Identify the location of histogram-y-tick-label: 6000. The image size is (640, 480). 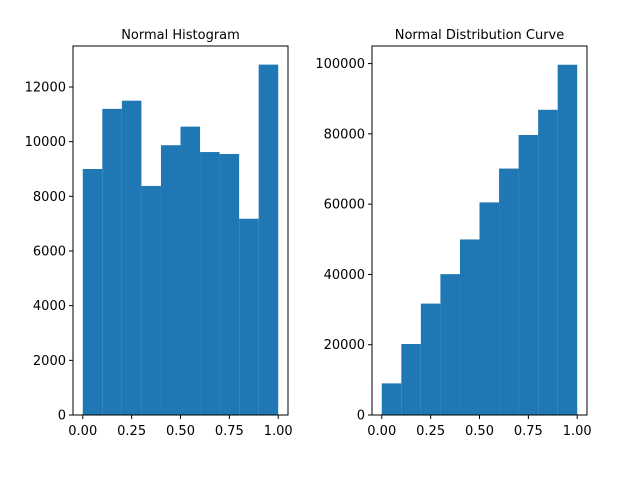
(49, 252).